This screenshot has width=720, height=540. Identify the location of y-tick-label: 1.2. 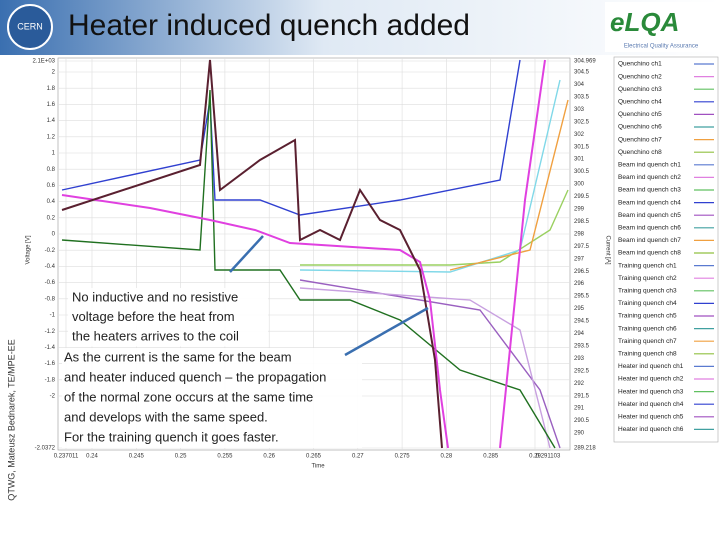
(51, 137).